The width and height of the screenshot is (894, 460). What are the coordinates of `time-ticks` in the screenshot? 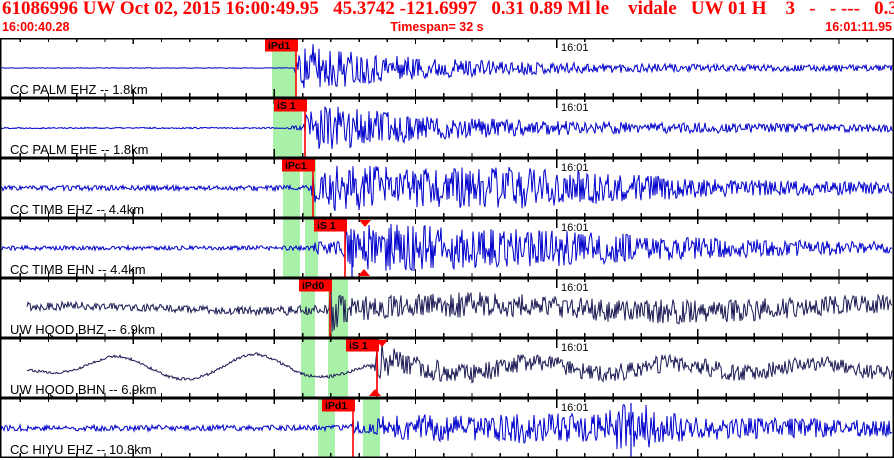 It's located at (443, 188).